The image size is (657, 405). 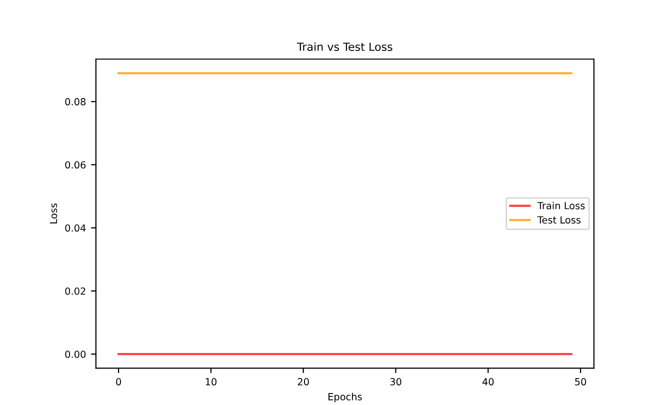 What do you see at coordinates (488, 382) in the screenshot?
I see `x-tick-label: 40` at bounding box center [488, 382].